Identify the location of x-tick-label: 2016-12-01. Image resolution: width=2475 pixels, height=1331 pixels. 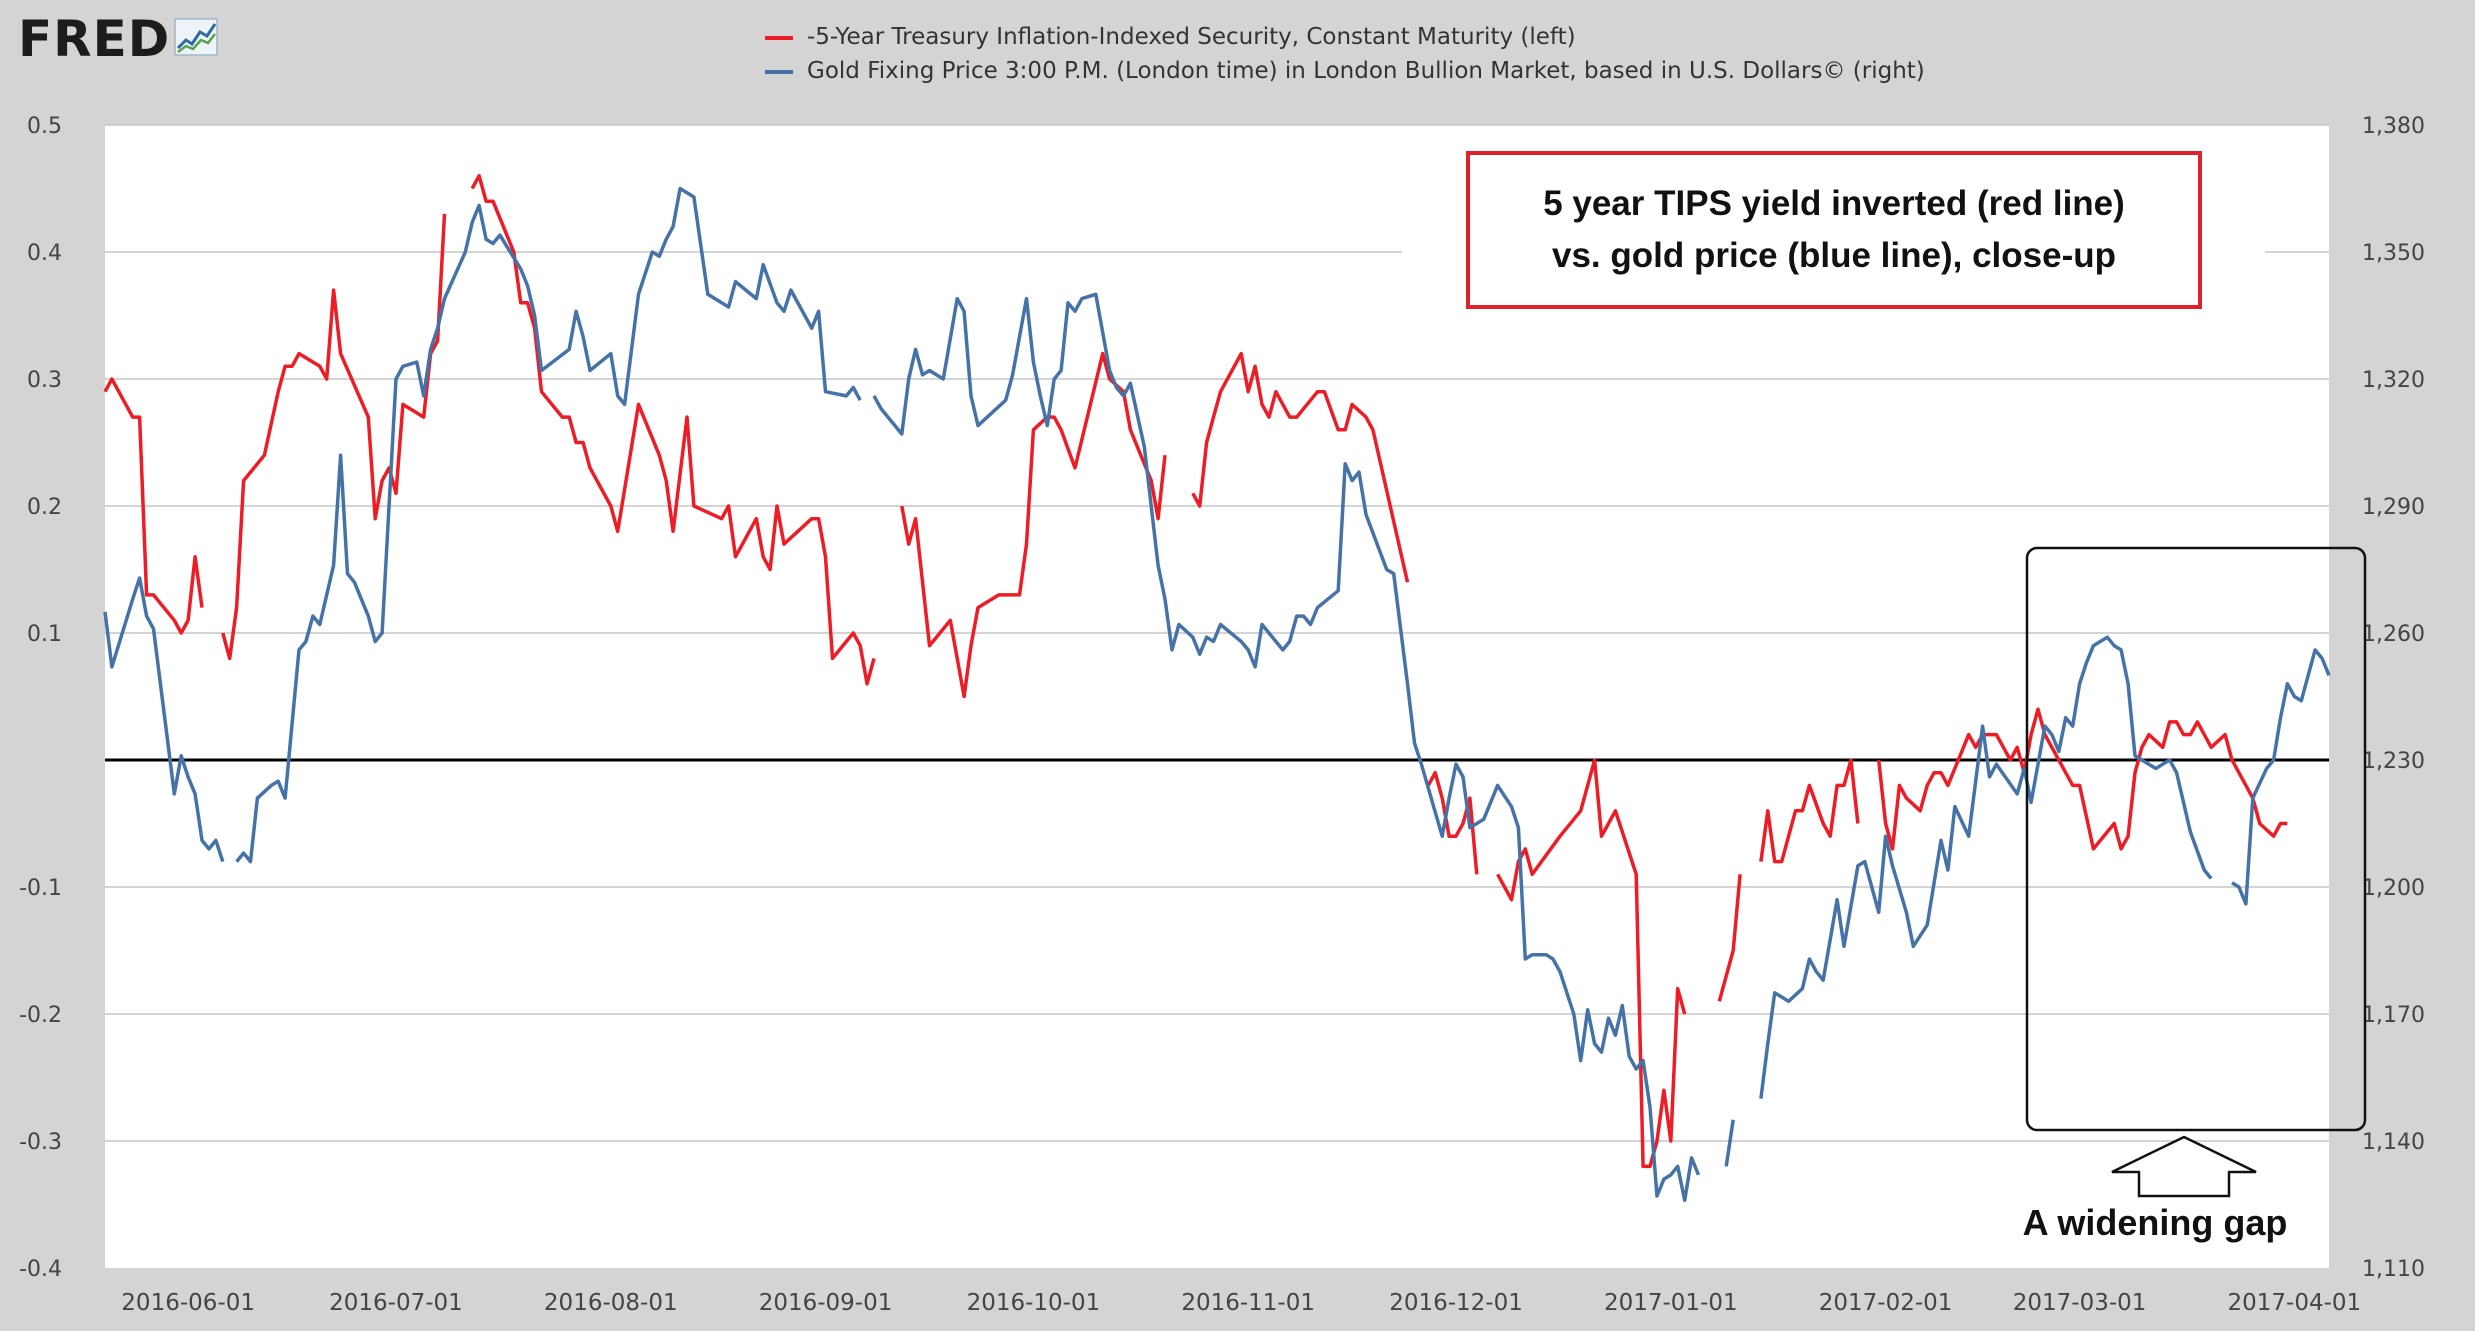
(1456, 1303).